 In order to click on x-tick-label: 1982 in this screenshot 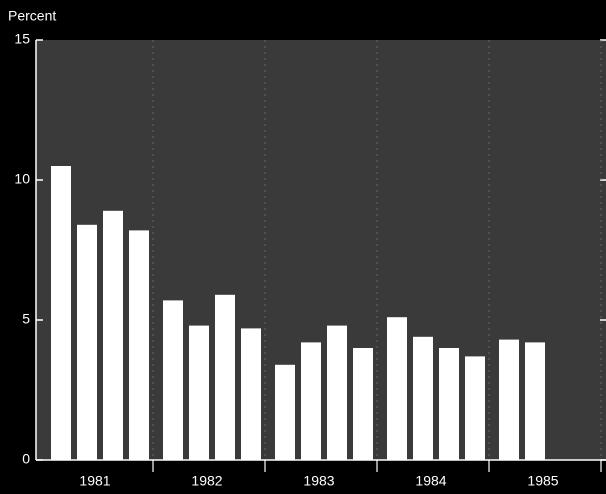, I will do `click(206, 481)`.